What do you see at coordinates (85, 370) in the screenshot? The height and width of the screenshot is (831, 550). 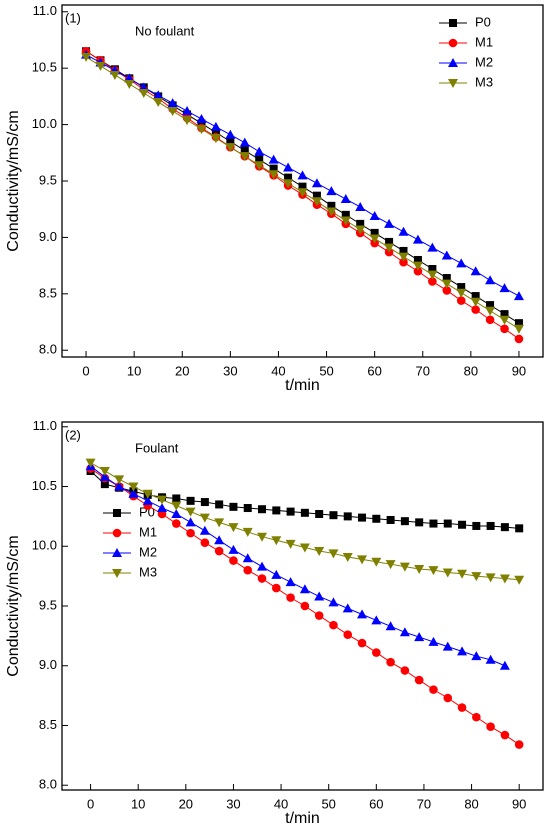 I see `x-tick-label: 0` at bounding box center [85, 370].